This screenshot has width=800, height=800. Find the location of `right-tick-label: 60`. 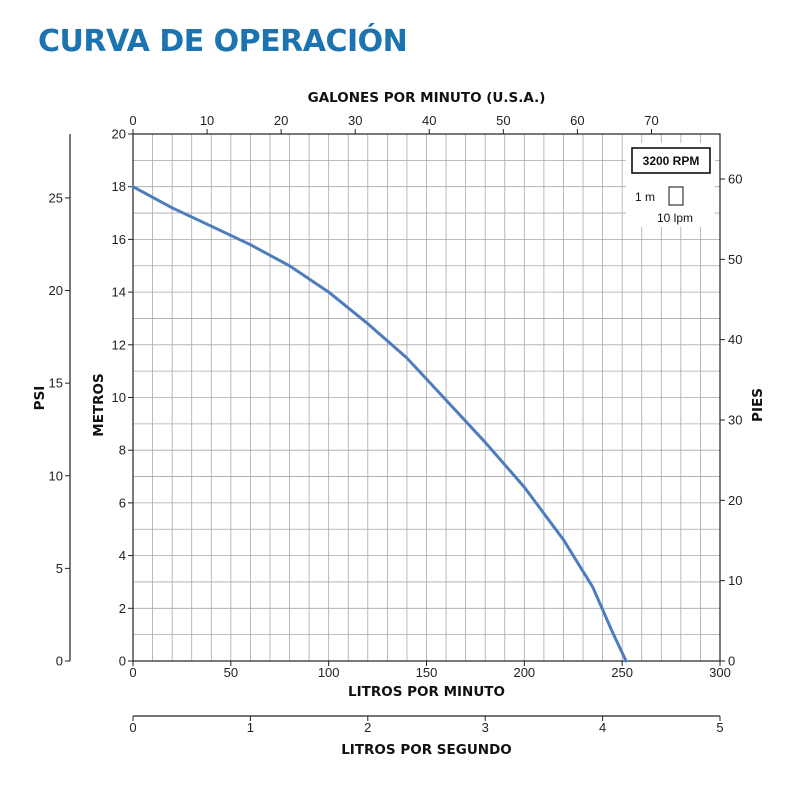

right-tick-label: 60 is located at coordinates (735, 178).